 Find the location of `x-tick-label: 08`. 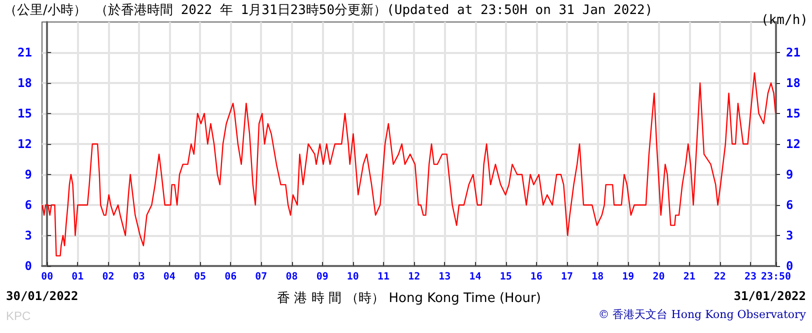

x-tick-label: 08 is located at coordinates (292, 277).